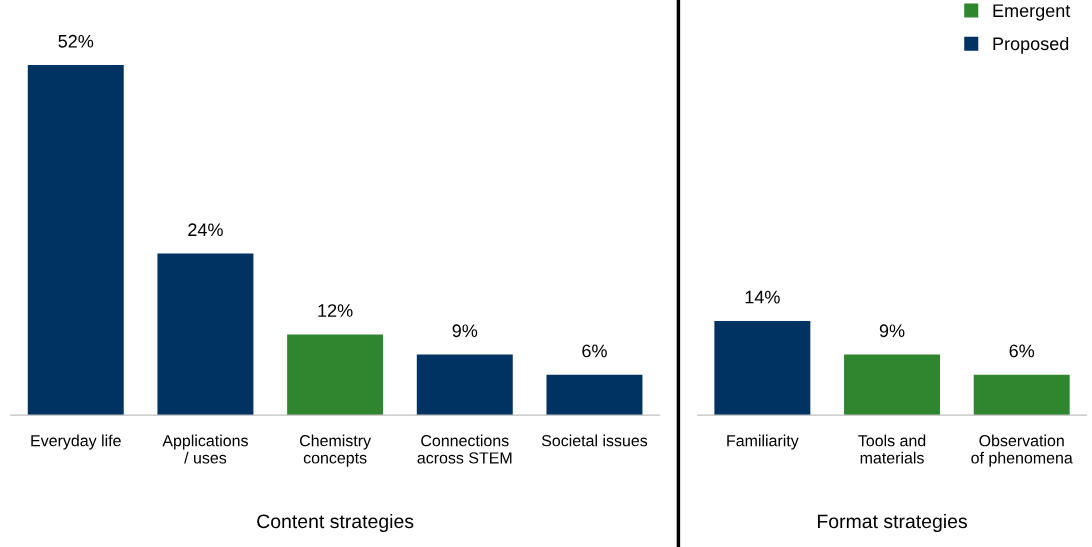 The image size is (1092, 547). What do you see at coordinates (76, 41) in the screenshot?
I see `data-label: 52%` at bounding box center [76, 41].